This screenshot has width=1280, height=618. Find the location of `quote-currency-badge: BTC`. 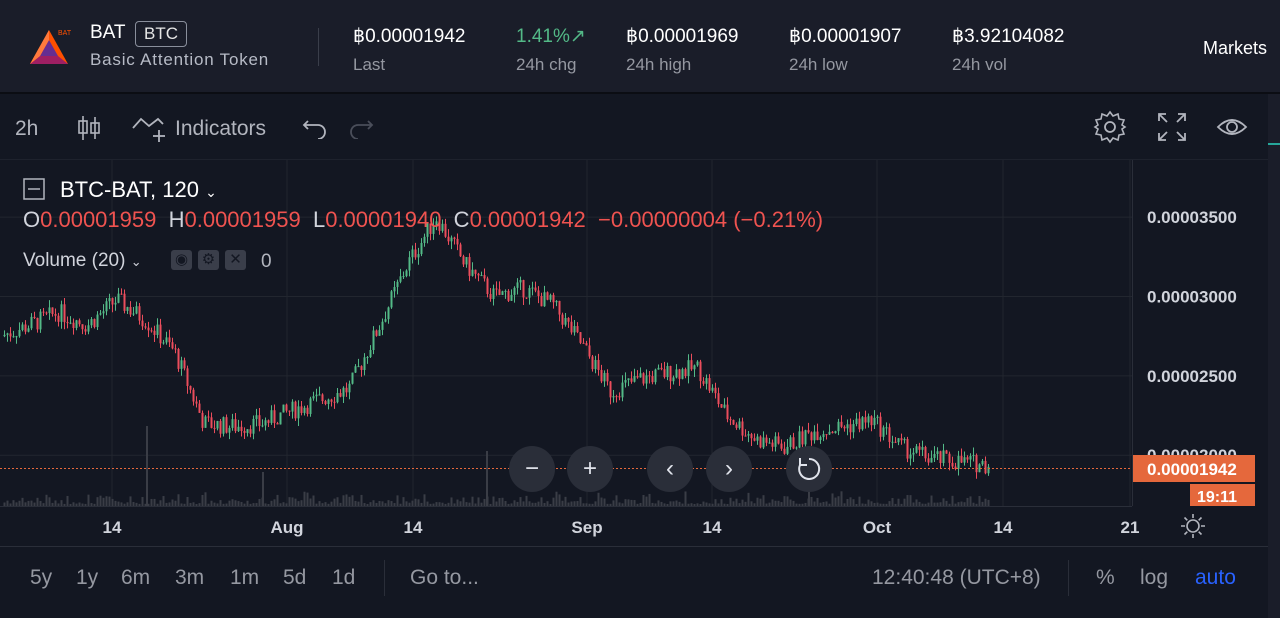

quote-currency-badge: BTC is located at coordinates (161, 34).